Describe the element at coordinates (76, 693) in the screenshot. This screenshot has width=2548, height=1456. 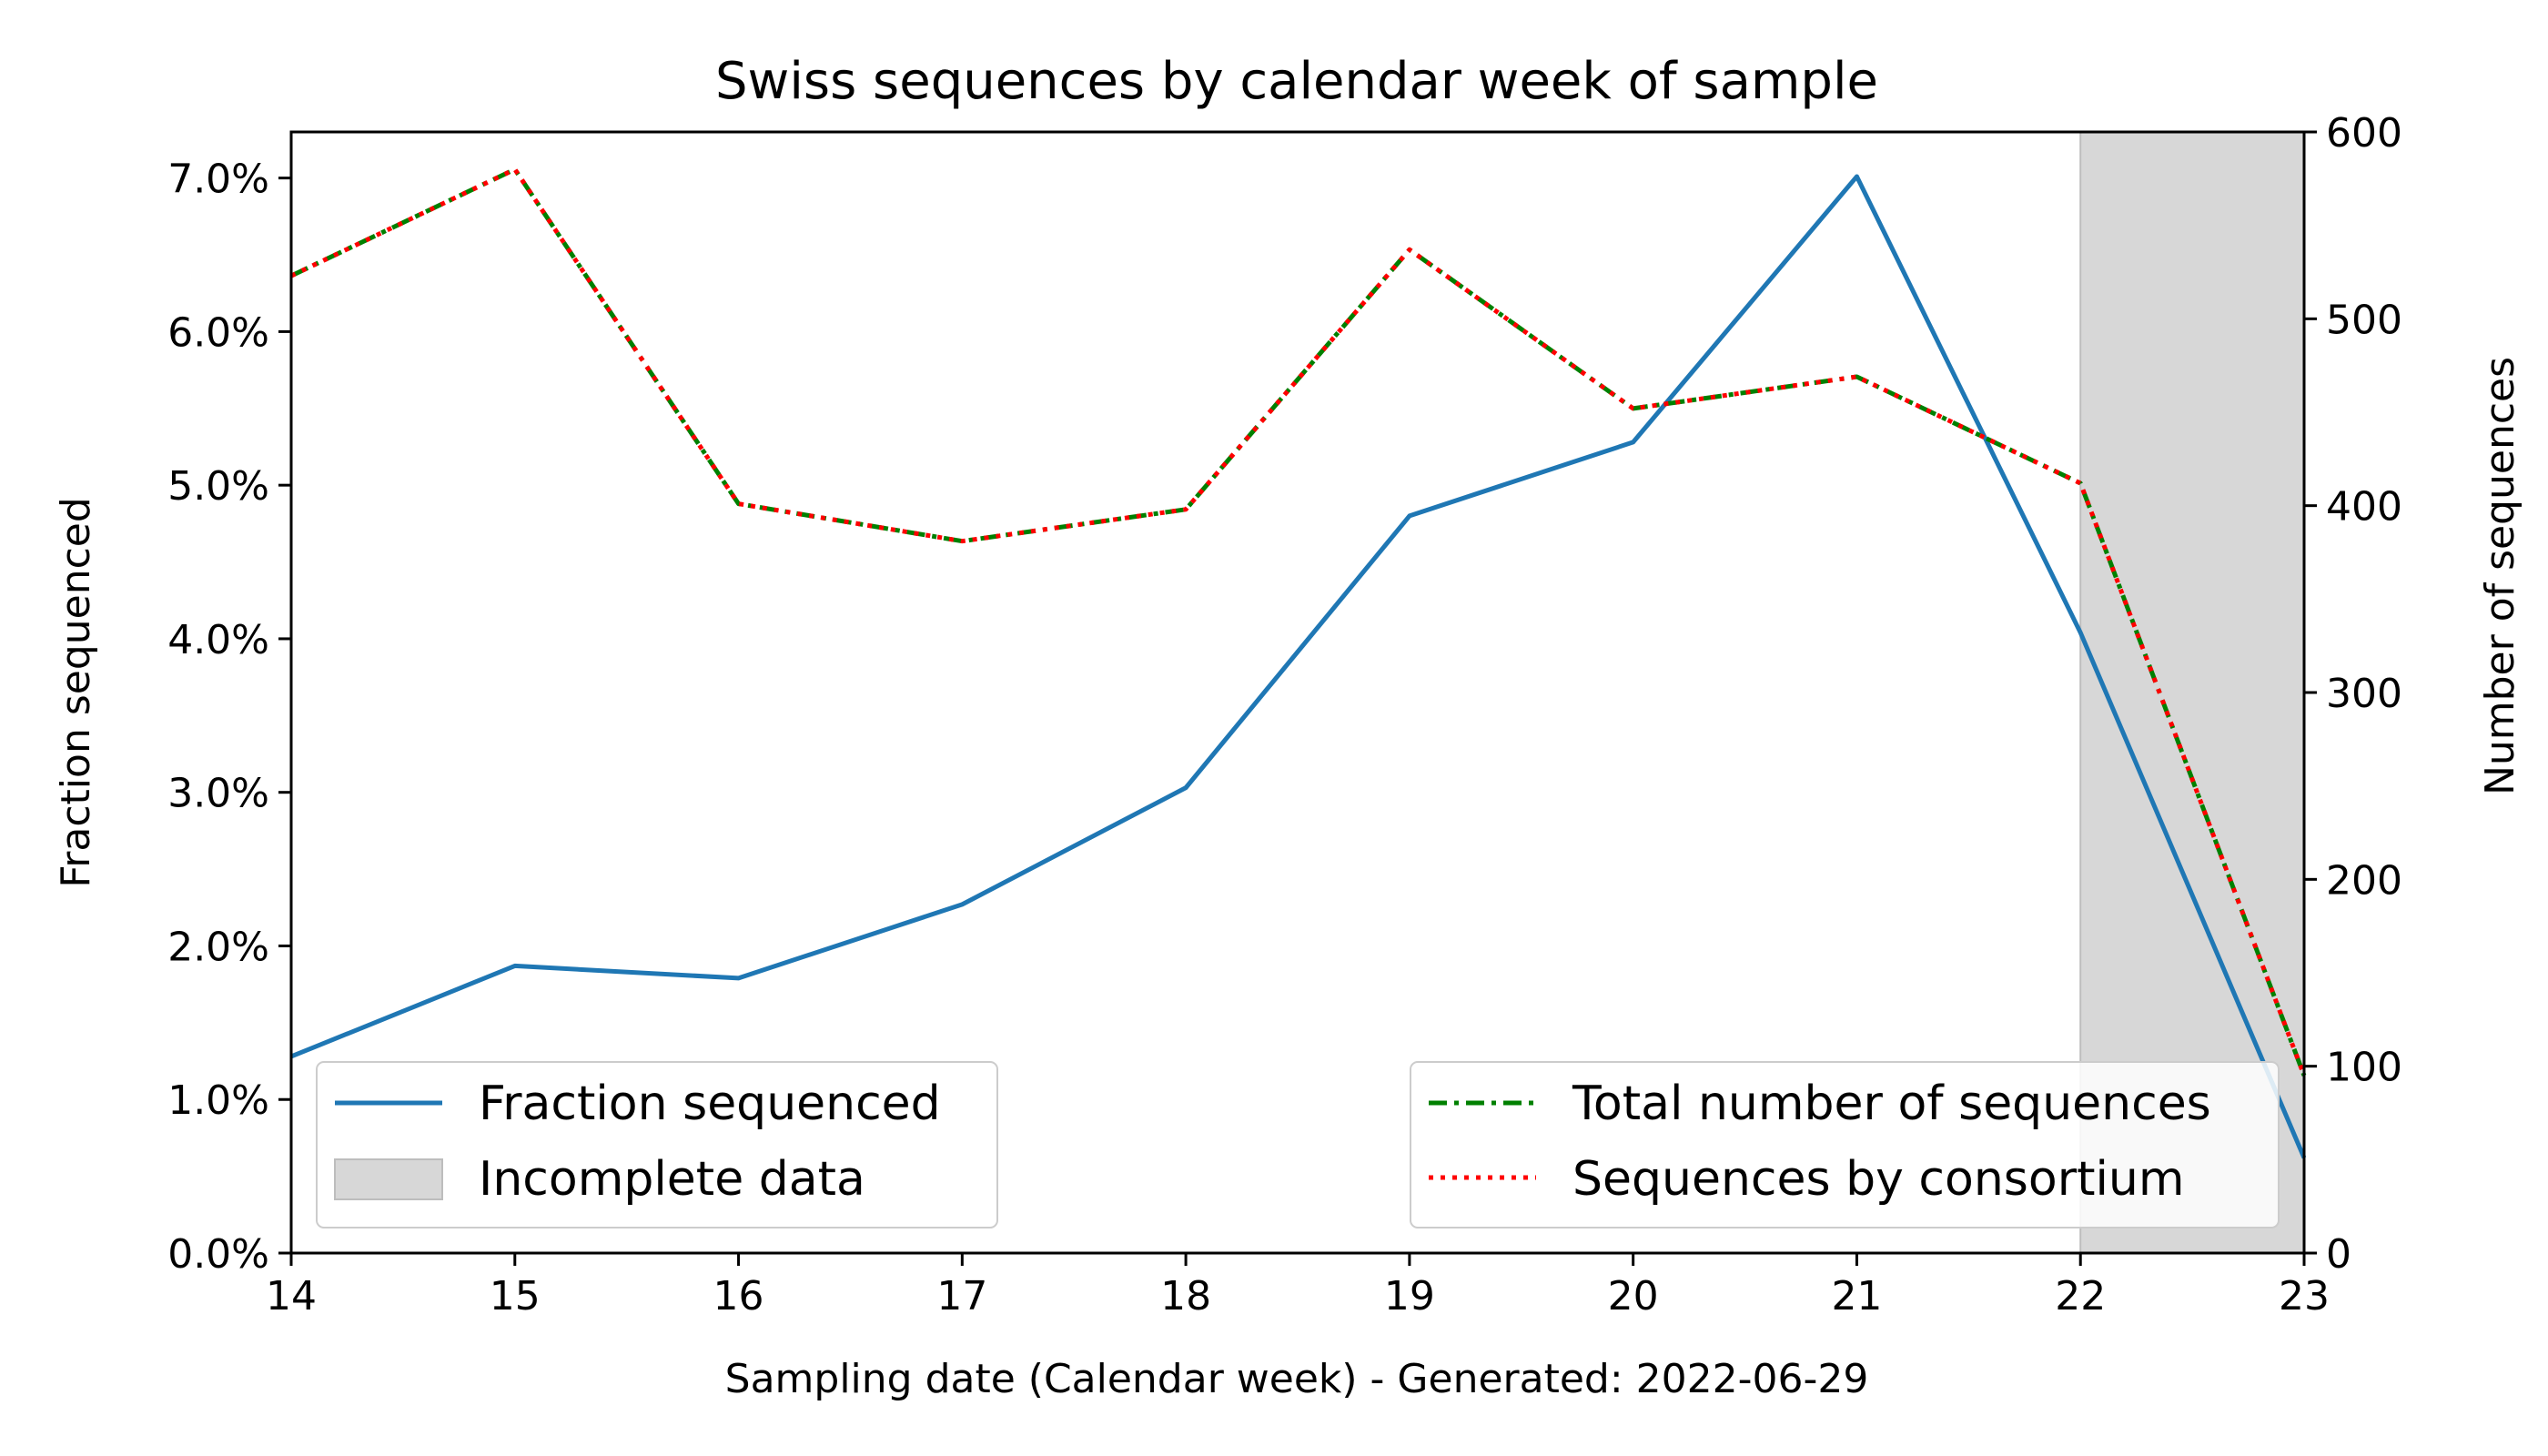
I see `left-y-axis-title: Fraction sequenced` at that location.